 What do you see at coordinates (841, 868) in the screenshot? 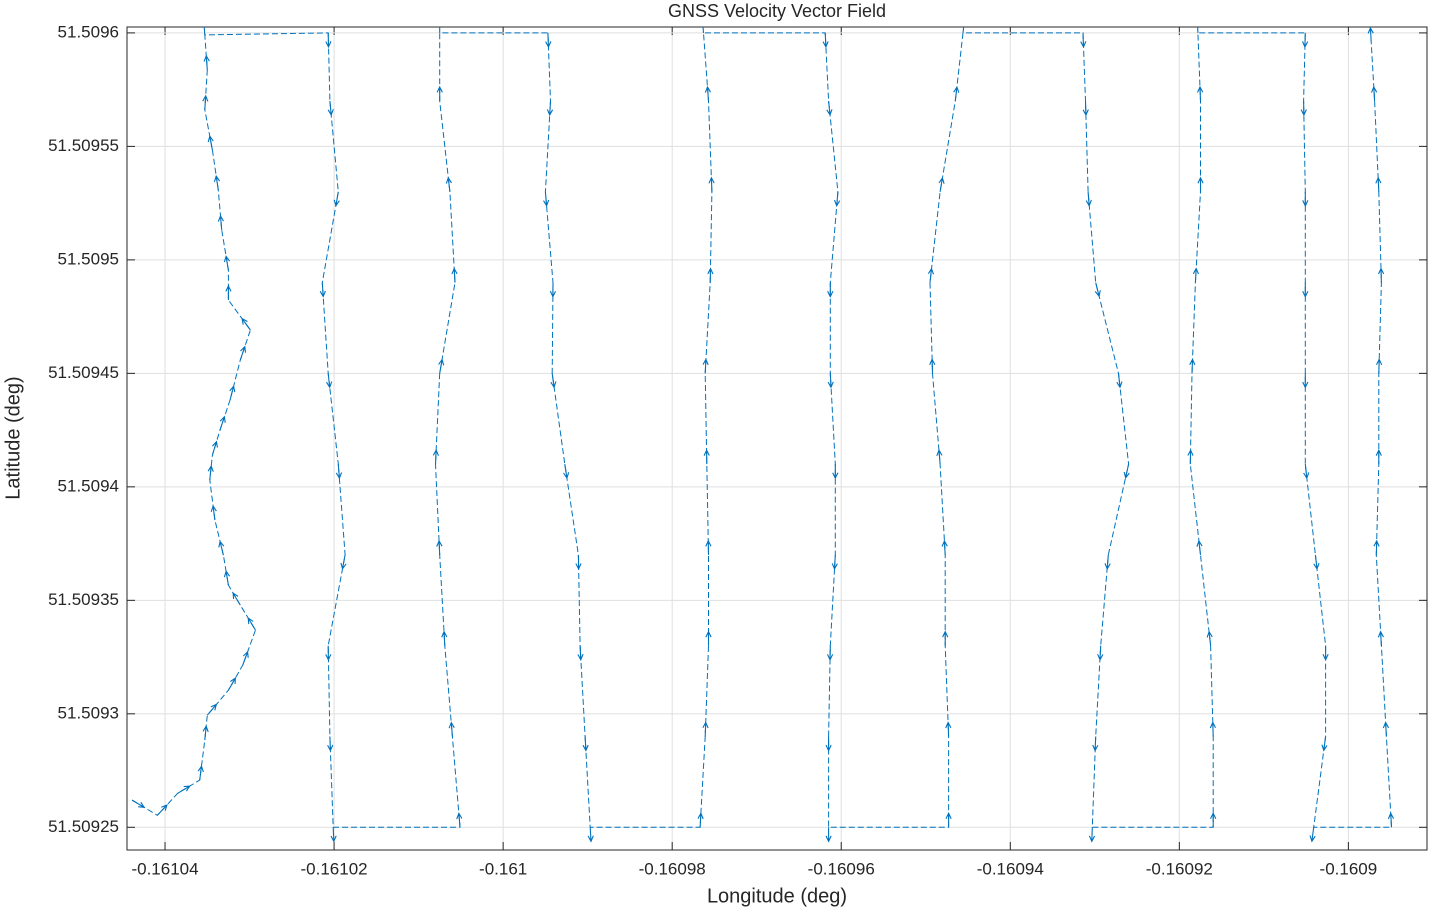
I see `x-tick-label: -0.16096` at bounding box center [841, 868].